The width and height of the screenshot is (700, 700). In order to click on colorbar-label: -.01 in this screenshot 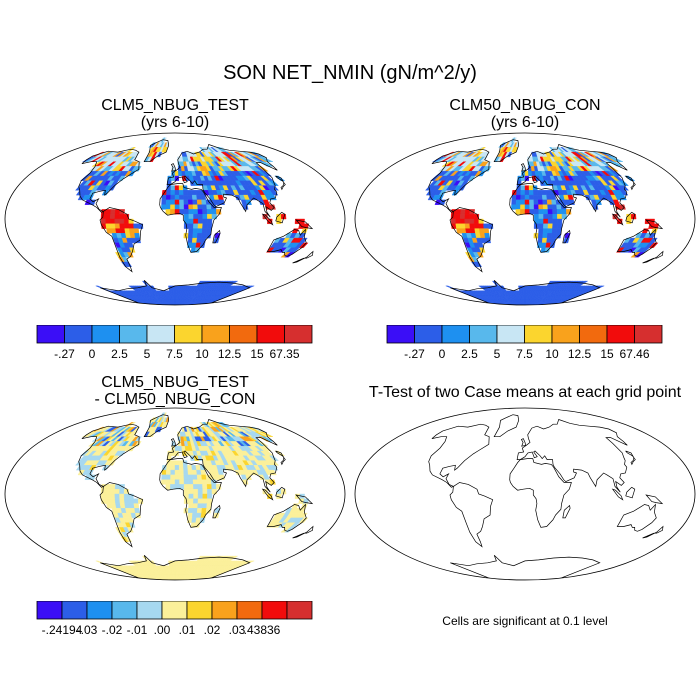, I will do `click(137, 630)`.